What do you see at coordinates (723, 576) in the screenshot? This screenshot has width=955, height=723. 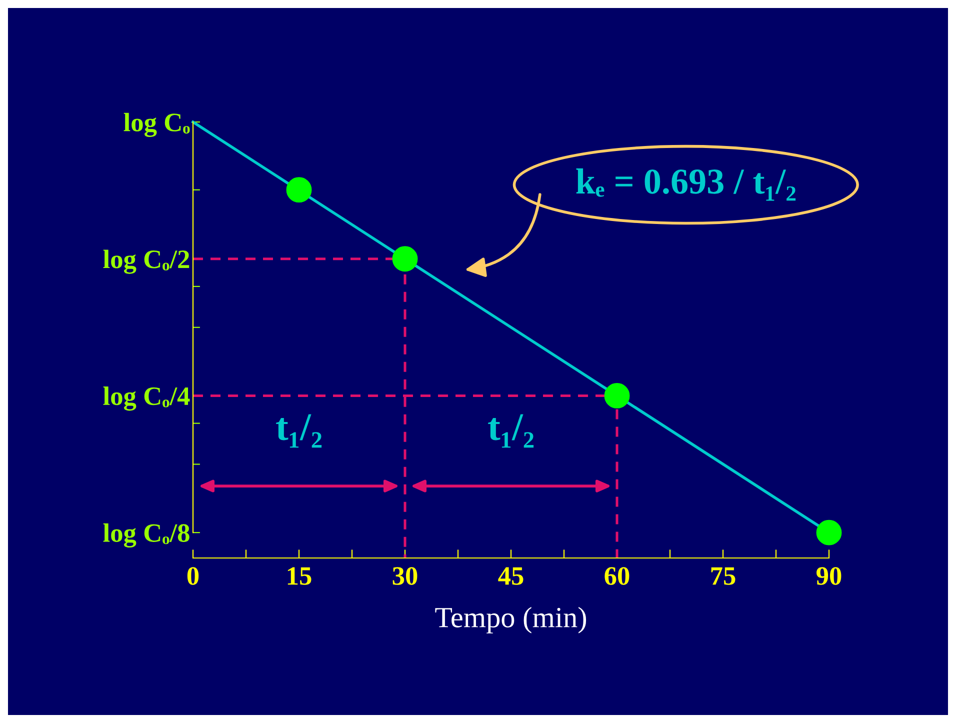 I see `x-tick-label: 75` at bounding box center [723, 576].